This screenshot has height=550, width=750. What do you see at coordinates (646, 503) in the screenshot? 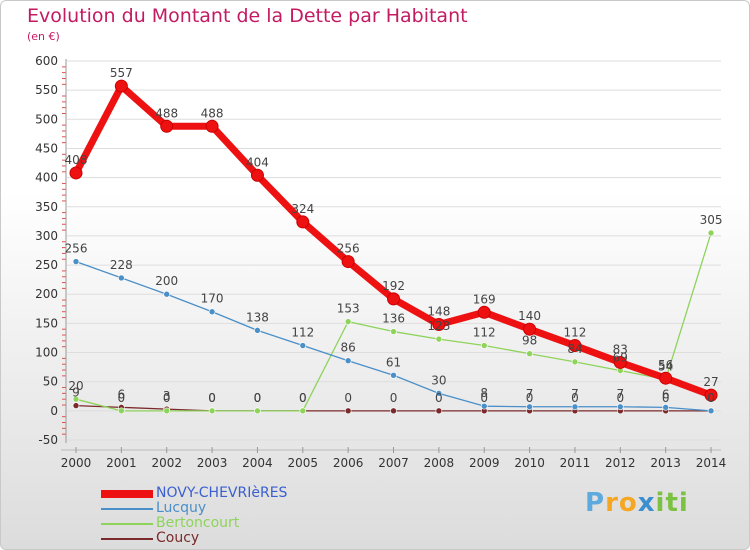
I see `logo-letter: x` at bounding box center [646, 503].